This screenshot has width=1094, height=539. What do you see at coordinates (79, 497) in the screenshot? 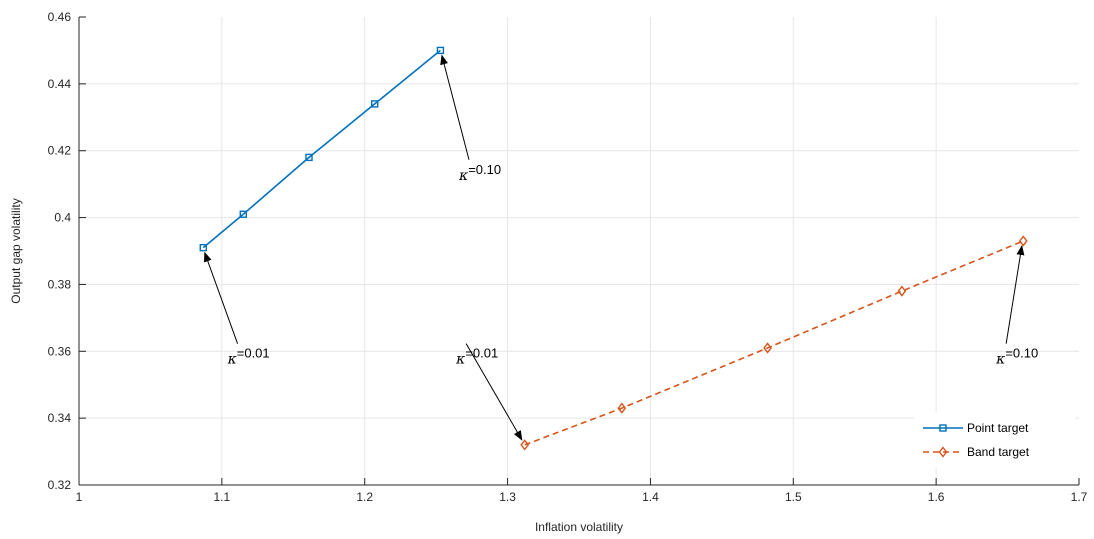
I see `x-tick-label: 1` at bounding box center [79, 497].